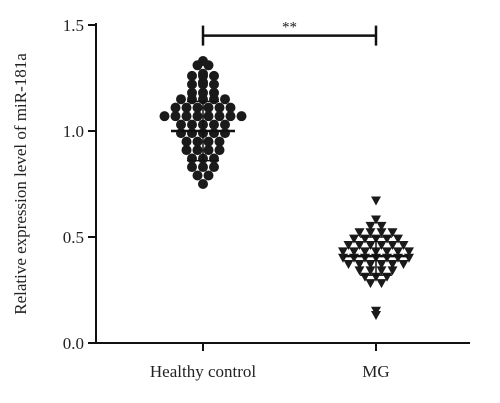  Describe the element at coordinates (73, 343) in the screenshot. I see `y-tick-label: 0.0` at that location.